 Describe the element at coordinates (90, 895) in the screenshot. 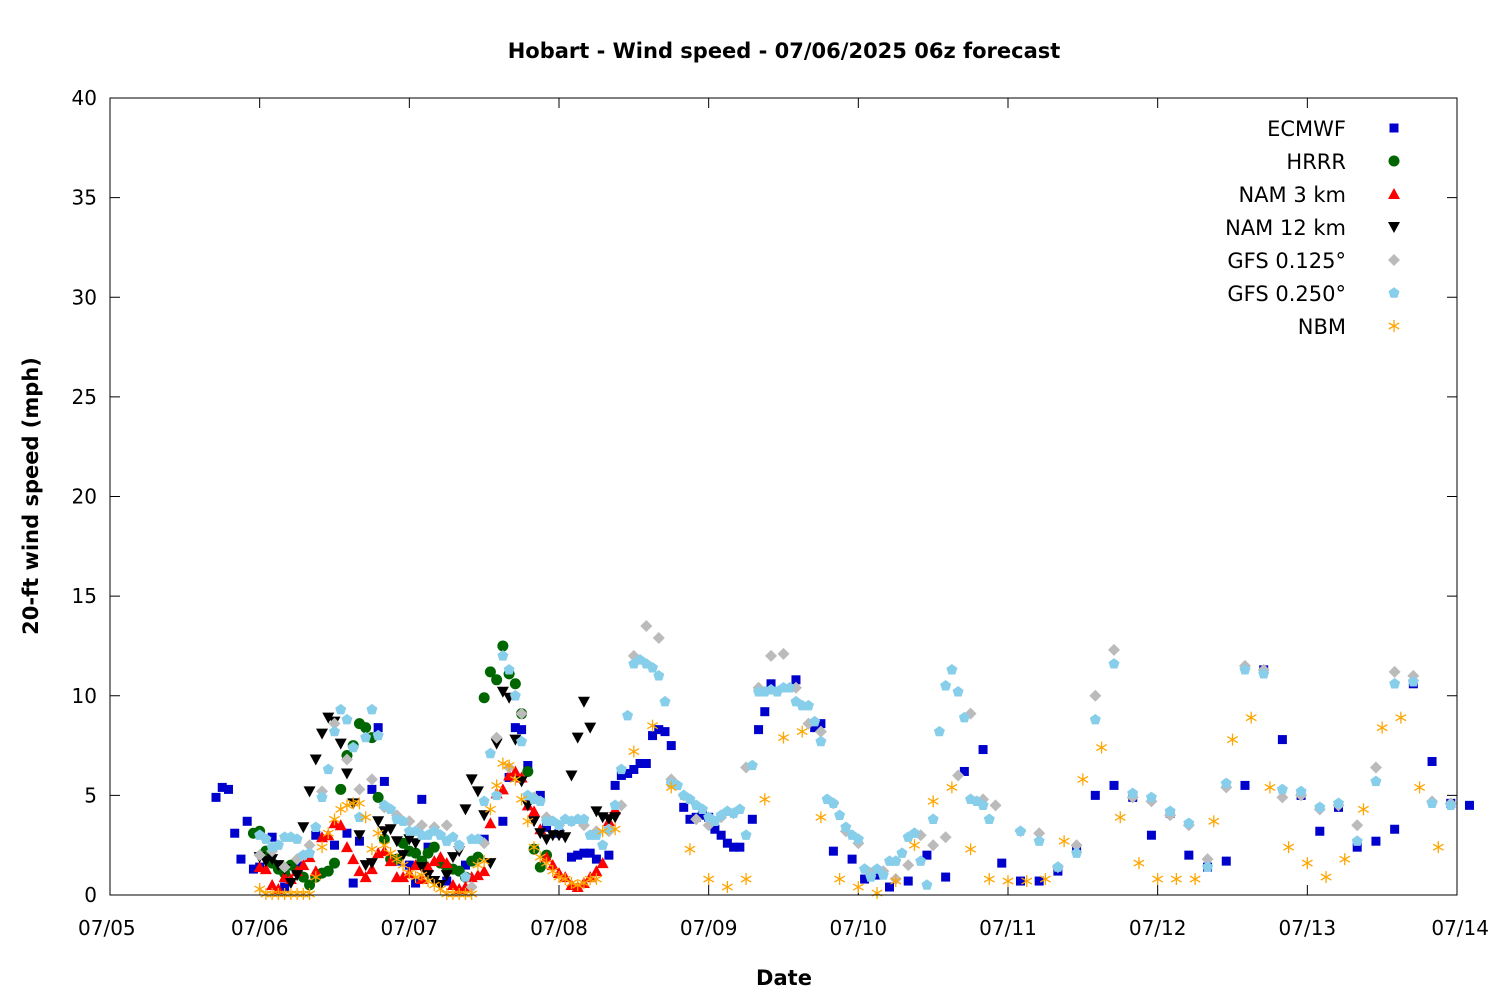

I see `y-tick-label: 0` at that location.